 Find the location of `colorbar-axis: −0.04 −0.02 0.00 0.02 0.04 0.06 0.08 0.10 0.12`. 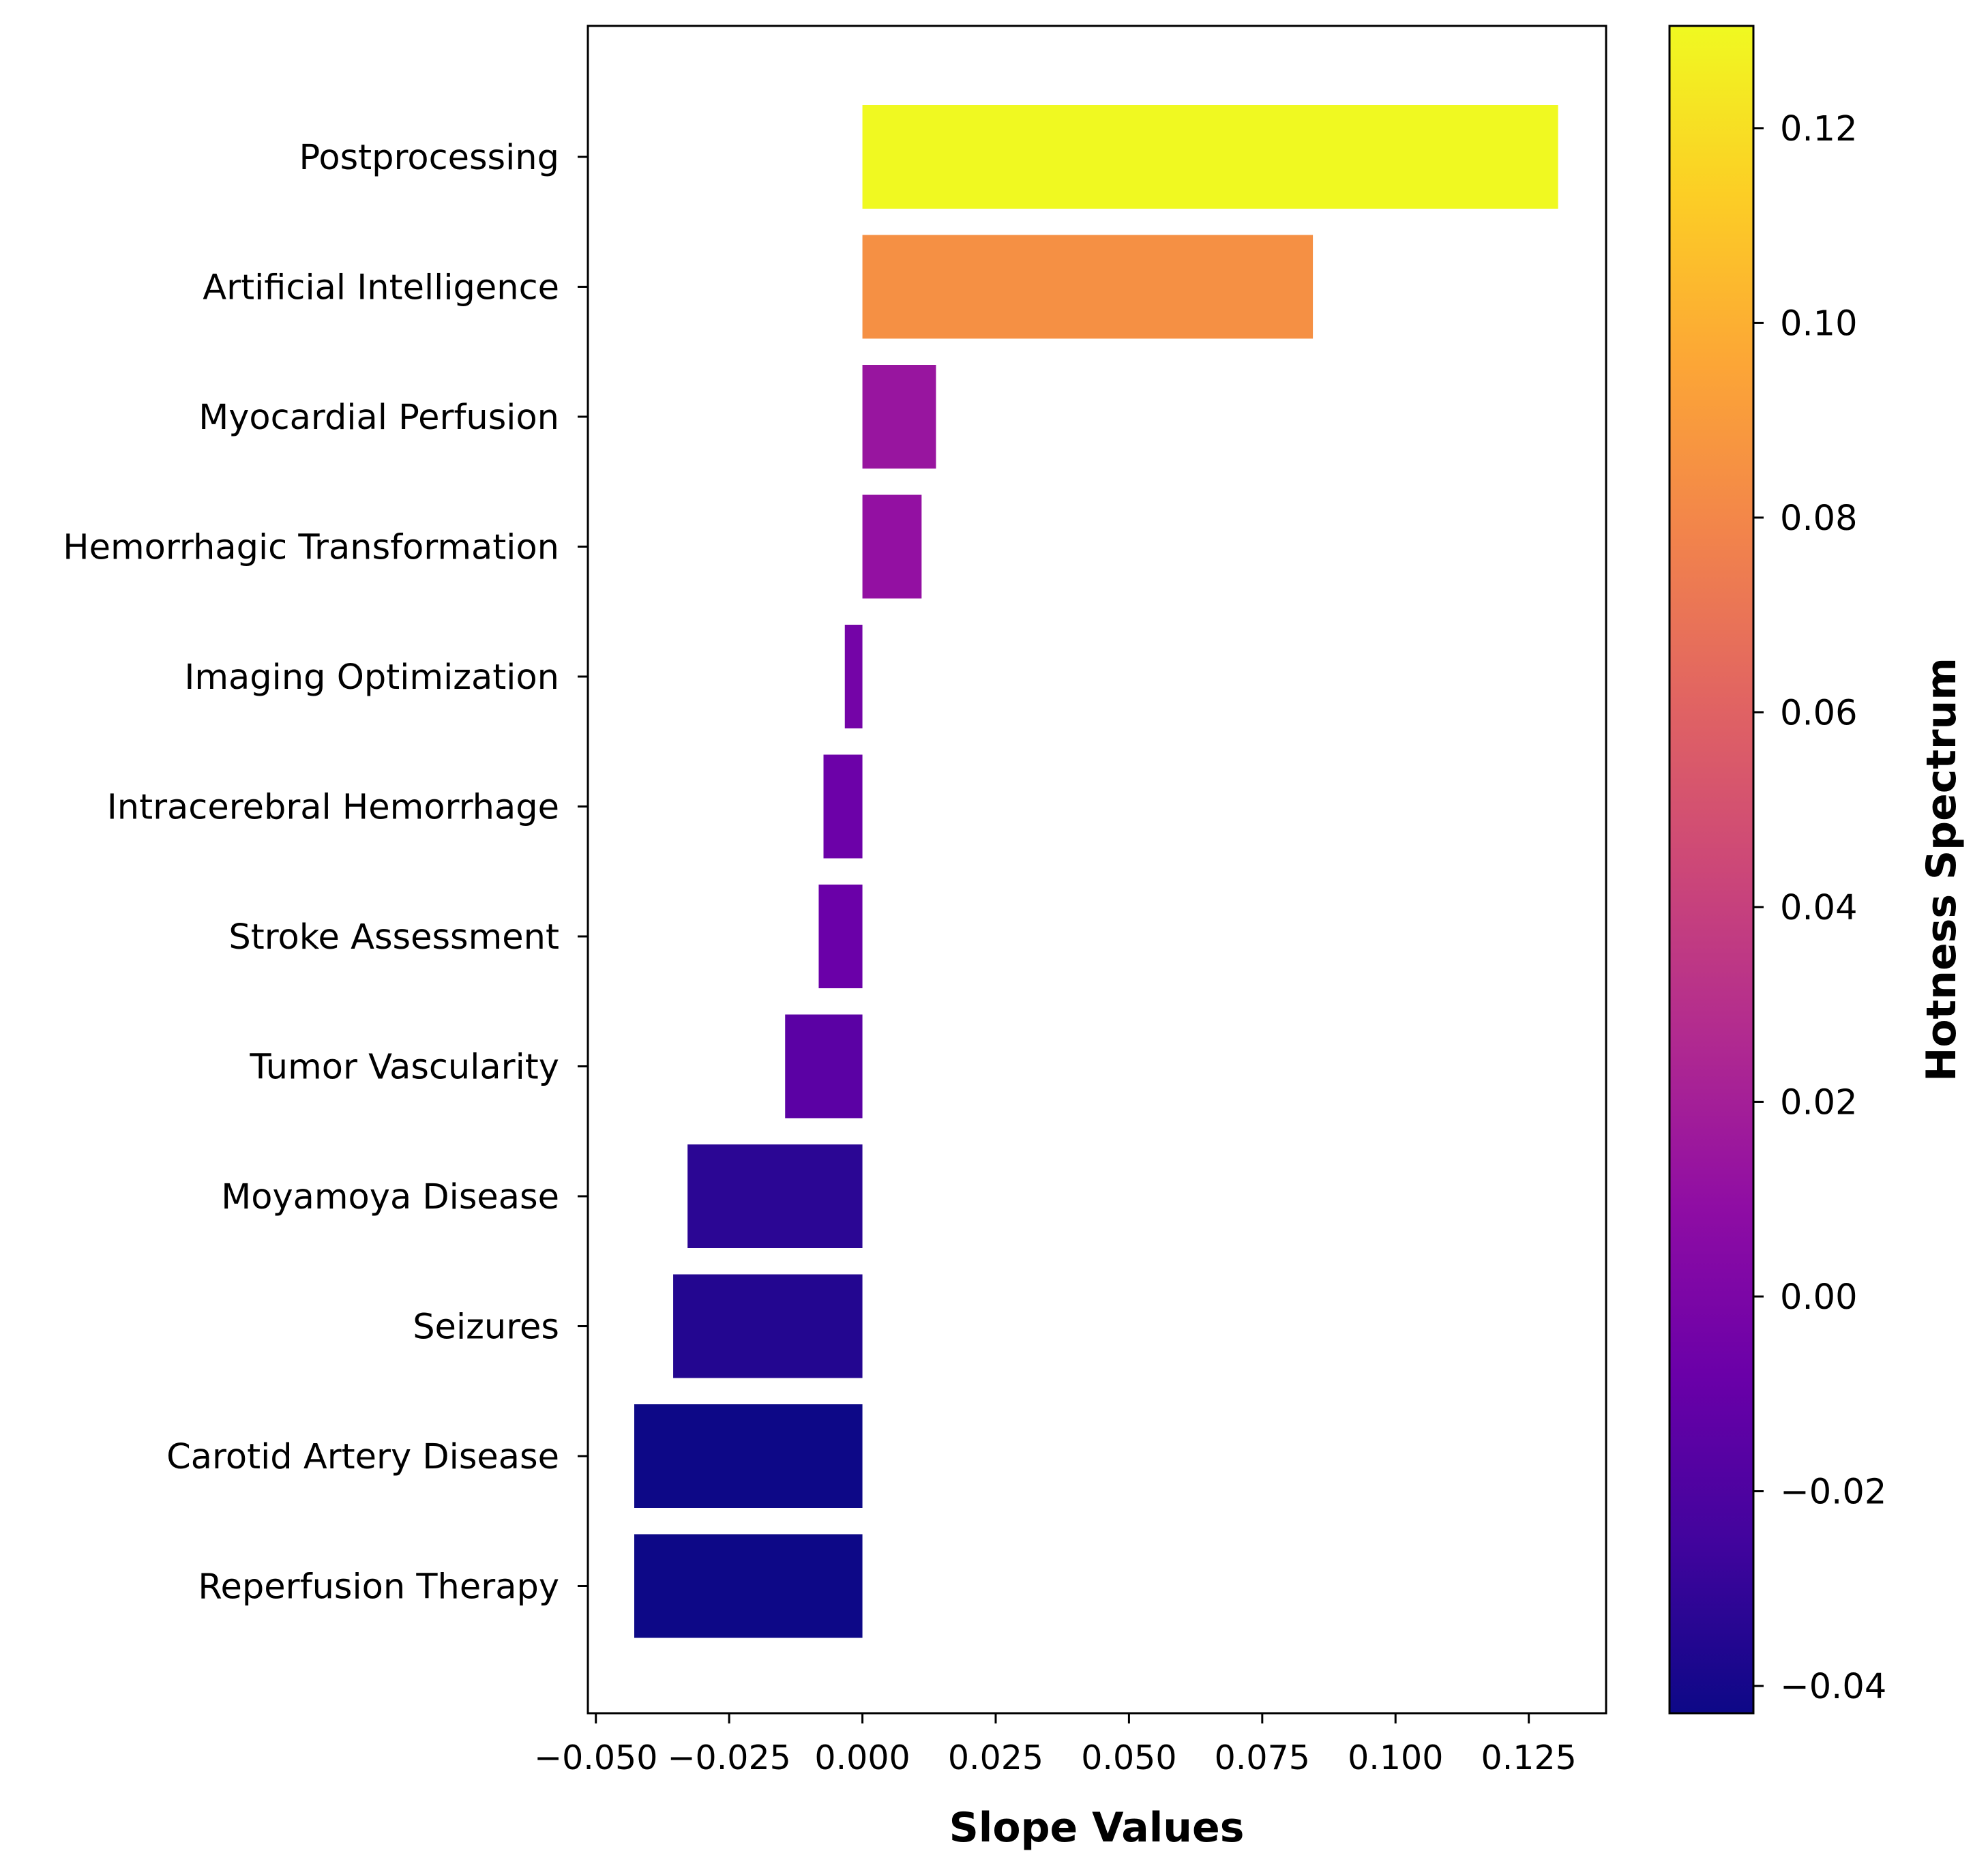

colorbar-axis: −0.04 −0.02 0.00 0.02 0.04 0.06 0.08 0.10 0.12 is located at coordinates (1819, 908).